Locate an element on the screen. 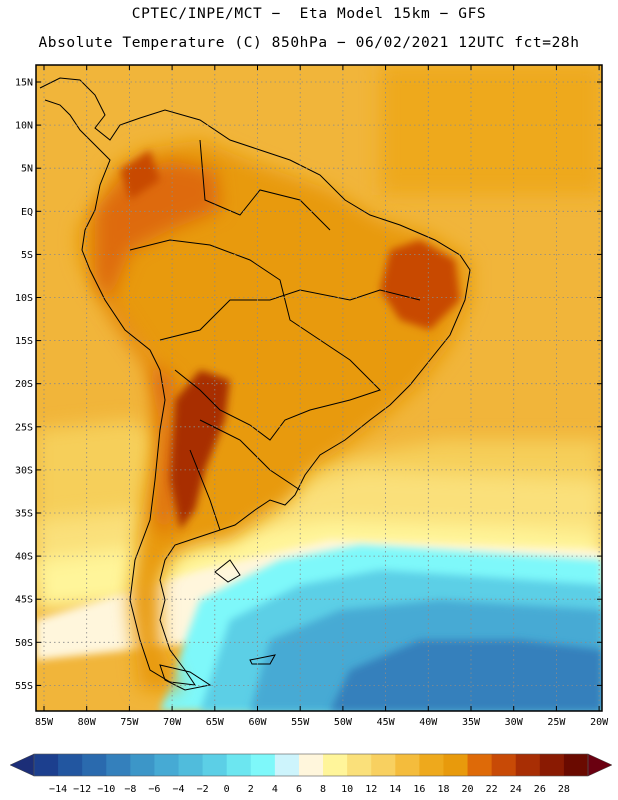  colorbar-tick-label: 22 is located at coordinates (492, 789).